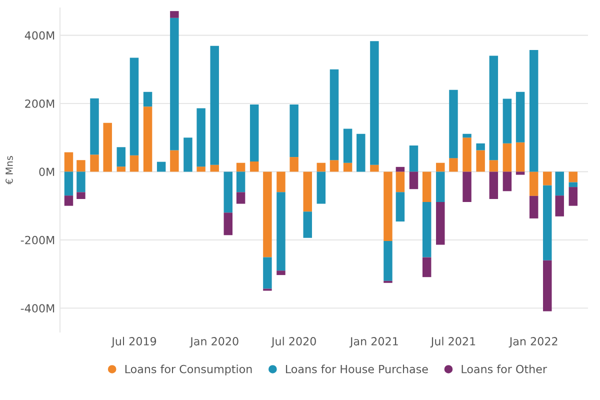  Describe the element at coordinates (39, 103) in the screenshot. I see `y-tick-label: 200M` at that location.